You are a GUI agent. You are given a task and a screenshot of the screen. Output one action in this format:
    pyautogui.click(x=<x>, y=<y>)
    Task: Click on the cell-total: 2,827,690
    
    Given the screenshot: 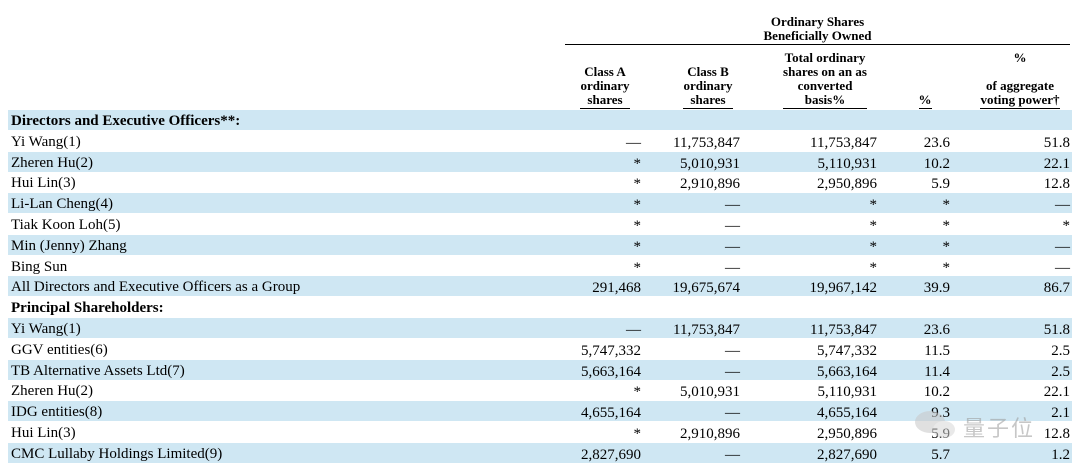 What is the action you would take?
    pyautogui.click(x=847, y=454)
    